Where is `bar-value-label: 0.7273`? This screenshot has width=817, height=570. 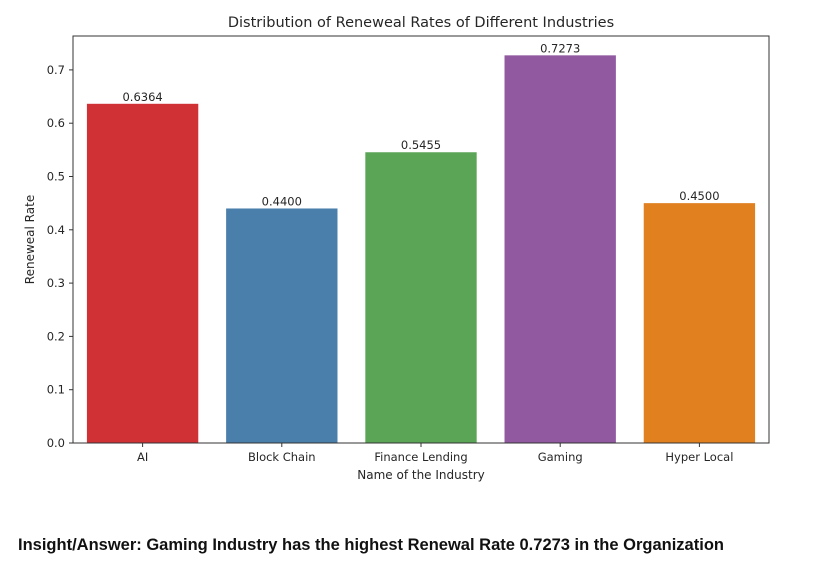 bar-value-label: 0.7273 is located at coordinates (560, 48).